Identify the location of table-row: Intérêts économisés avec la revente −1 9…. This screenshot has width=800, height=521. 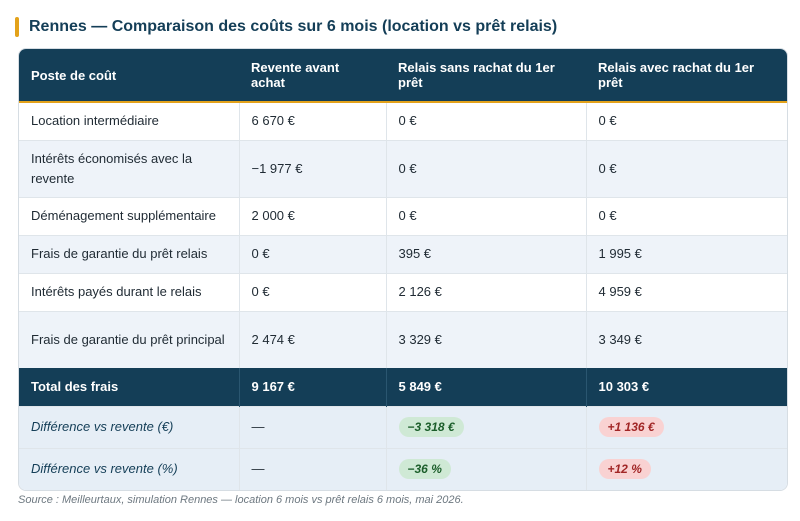
(403, 168).